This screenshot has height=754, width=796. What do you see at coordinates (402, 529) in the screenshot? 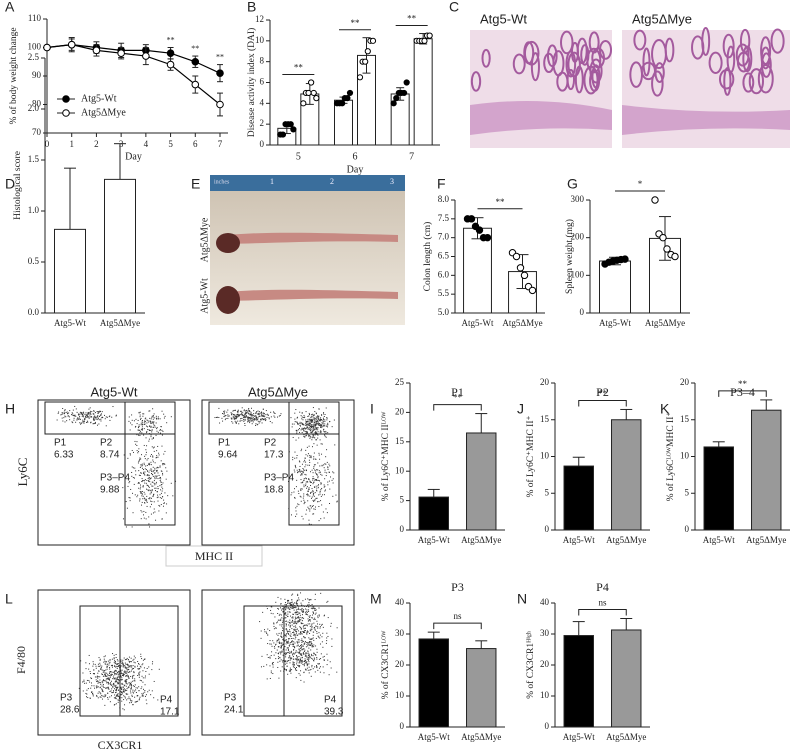
I see `y-tick-label: 0` at bounding box center [402, 529].